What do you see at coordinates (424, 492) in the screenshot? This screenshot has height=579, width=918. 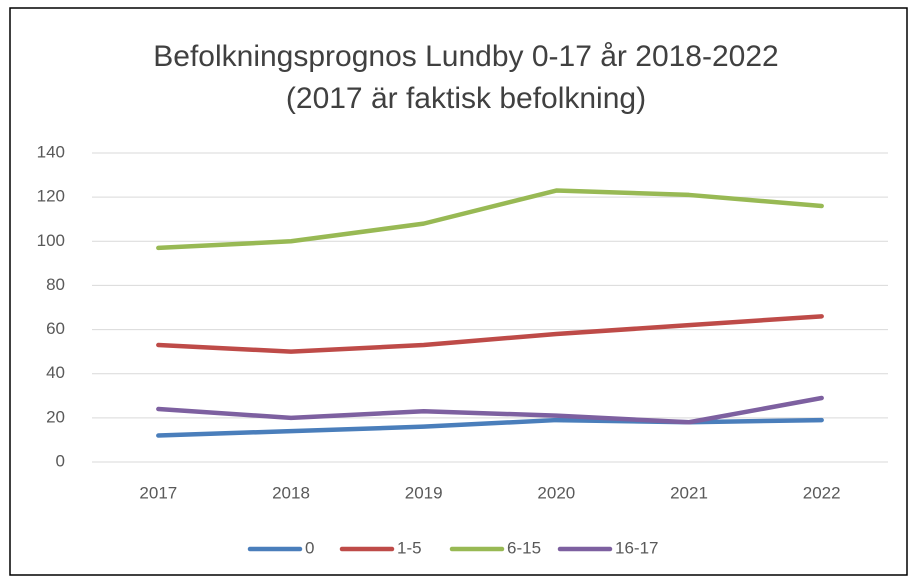 I see `x-tick-label: 2019` at bounding box center [424, 492].